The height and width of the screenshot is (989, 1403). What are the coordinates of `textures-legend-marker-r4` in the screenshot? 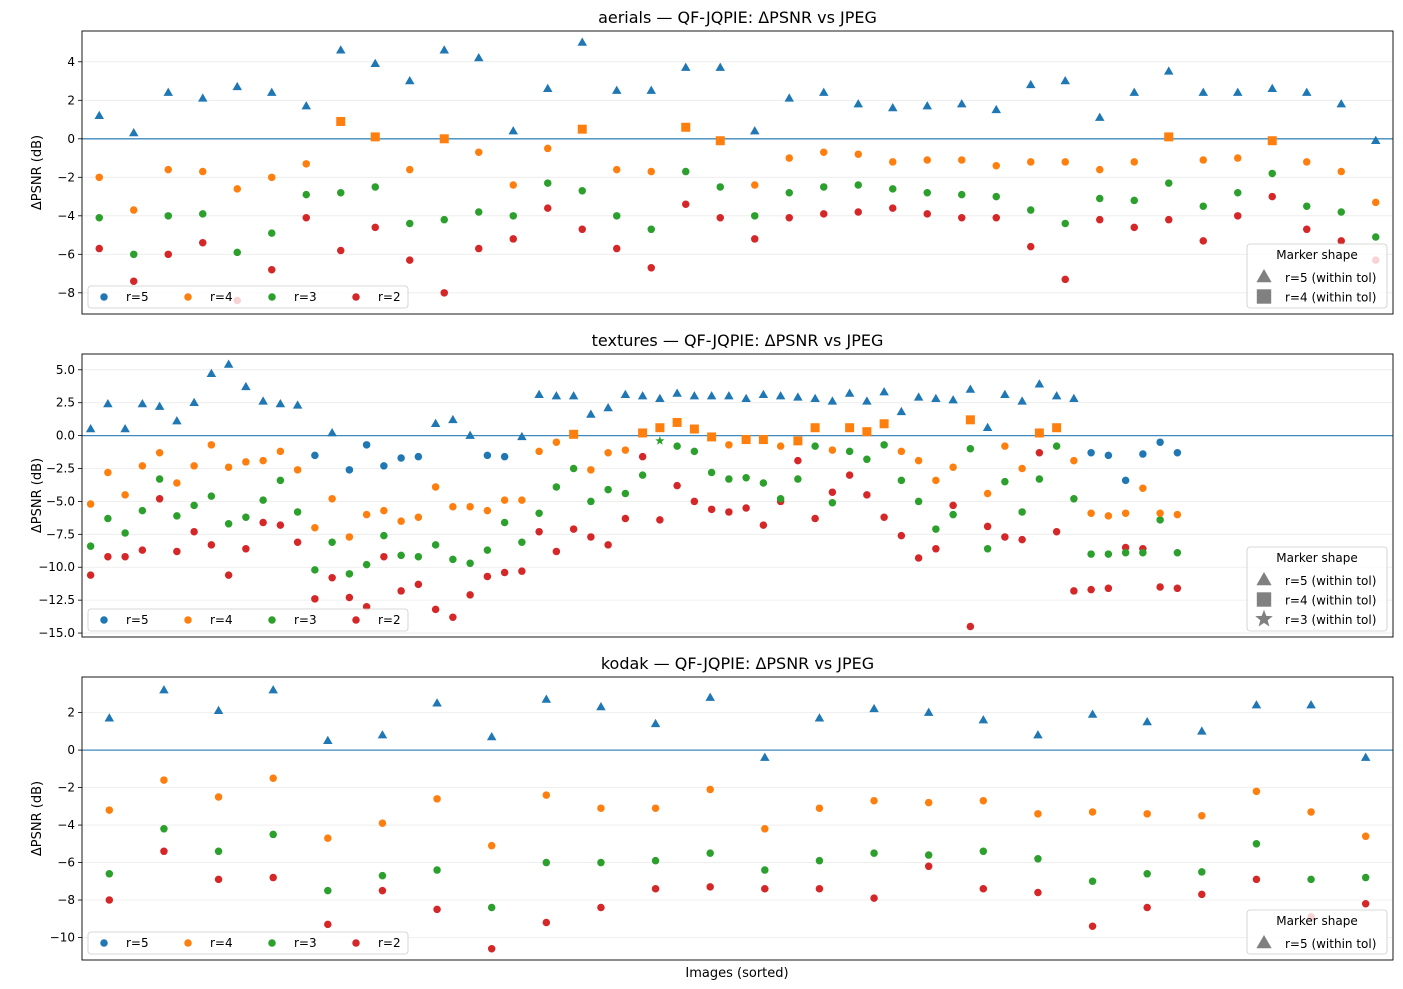 It's located at (188, 620).